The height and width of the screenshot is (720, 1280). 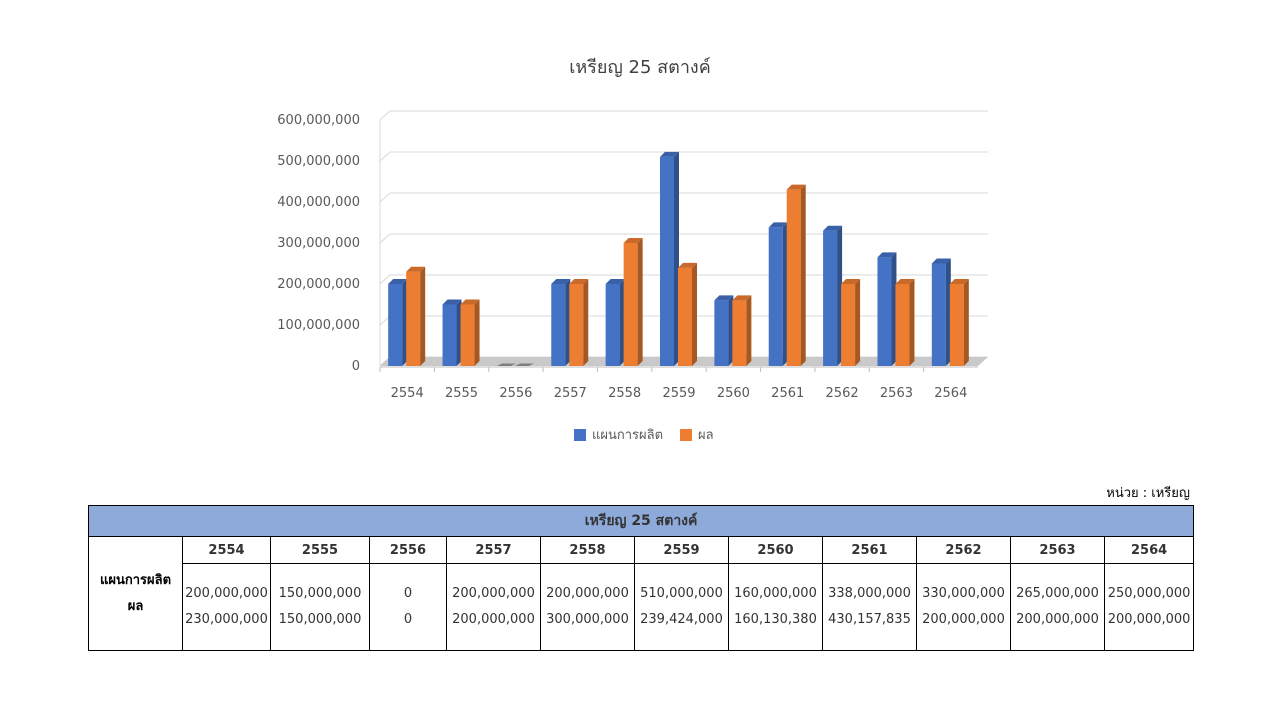 What do you see at coordinates (320, 550) in the screenshot?
I see `table-year-header: 2555` at bounding box center [320, 550].